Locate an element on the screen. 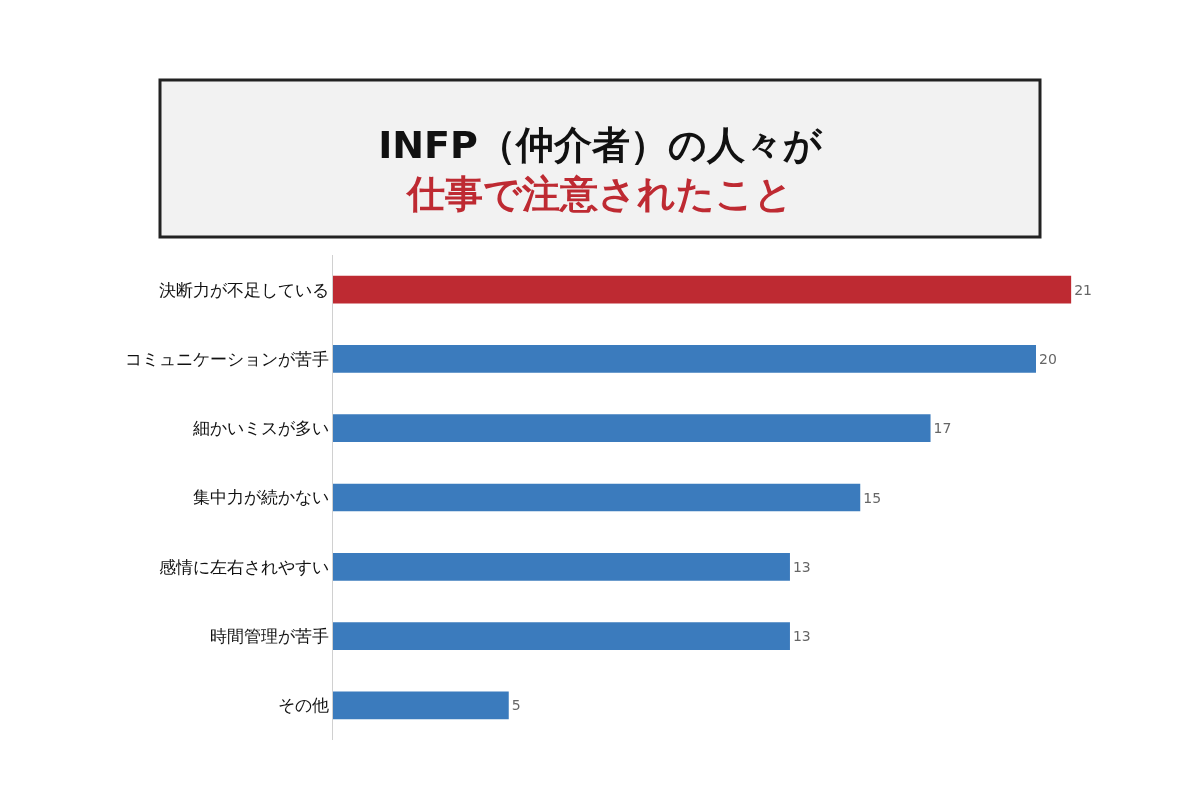  y-tick-label: 集中力が続かない is located at coordinates (260, 497).